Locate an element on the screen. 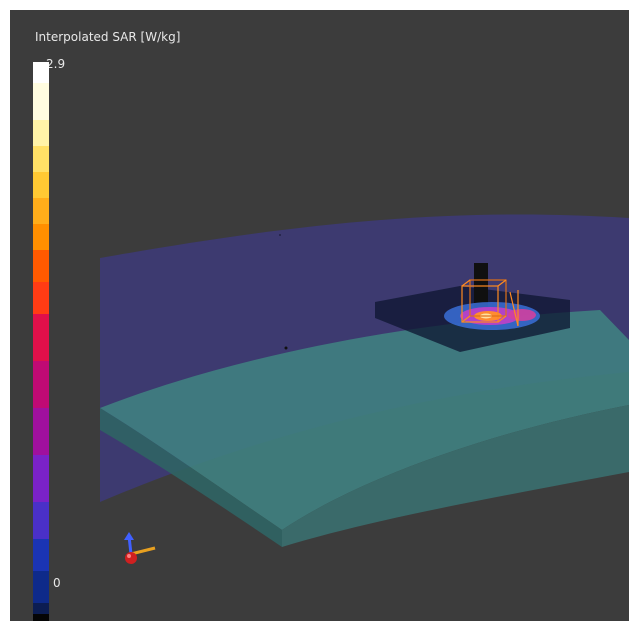 This screenshot has width=639, height=631. colorbar-min-label: 0 is located at coordinates (57, 583).